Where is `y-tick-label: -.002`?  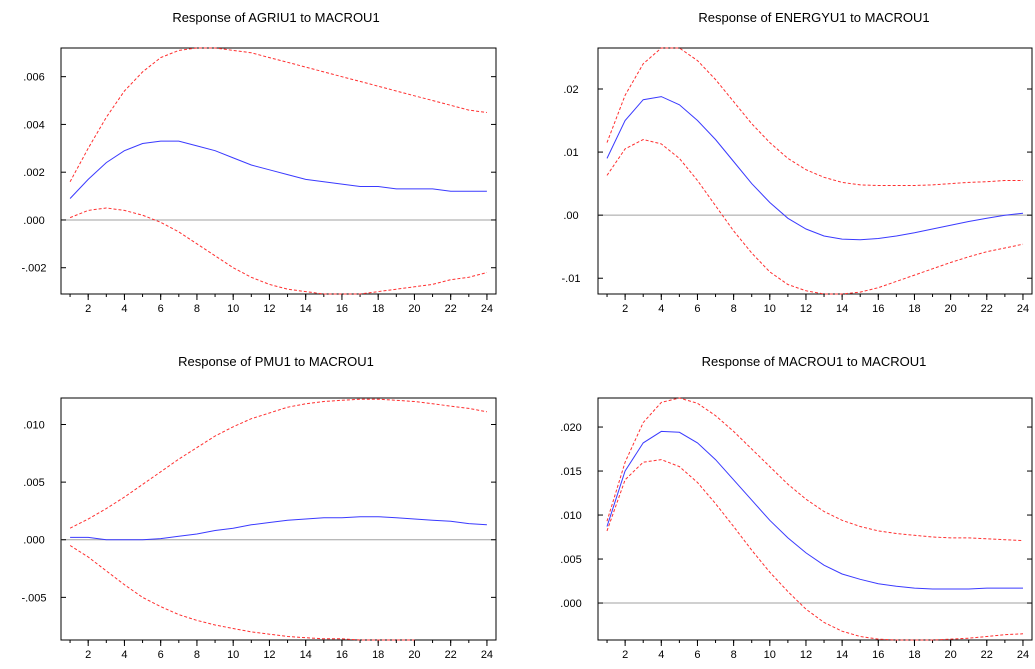 y-tick-label: -.002 is located at coordinates (33, 269).